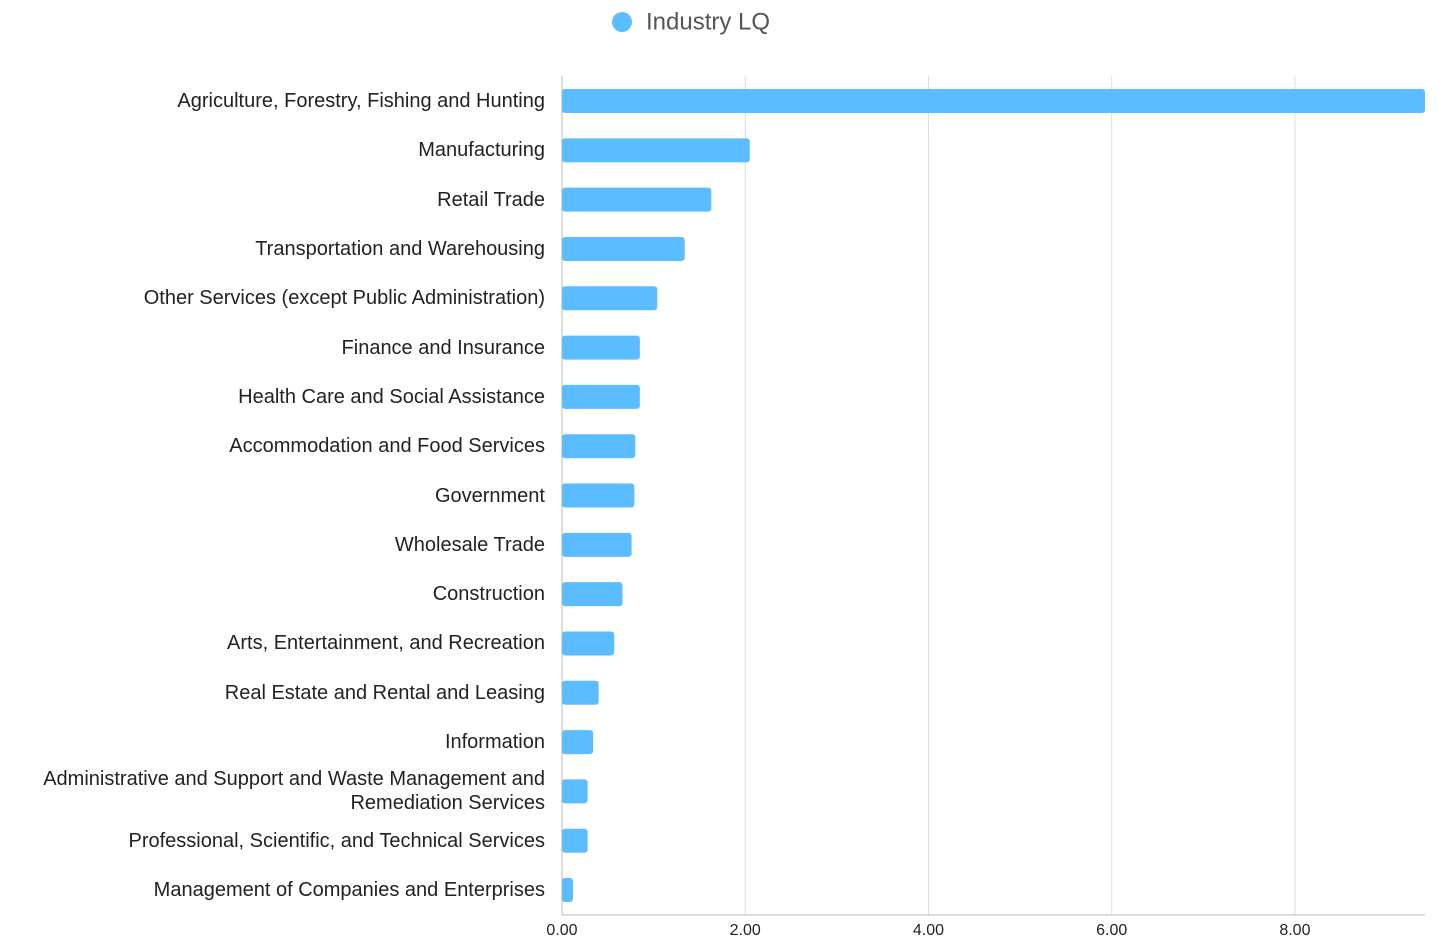  I want to click on y-tick-label: Arts, Entertainment, and Recreation, so click(386, 643).